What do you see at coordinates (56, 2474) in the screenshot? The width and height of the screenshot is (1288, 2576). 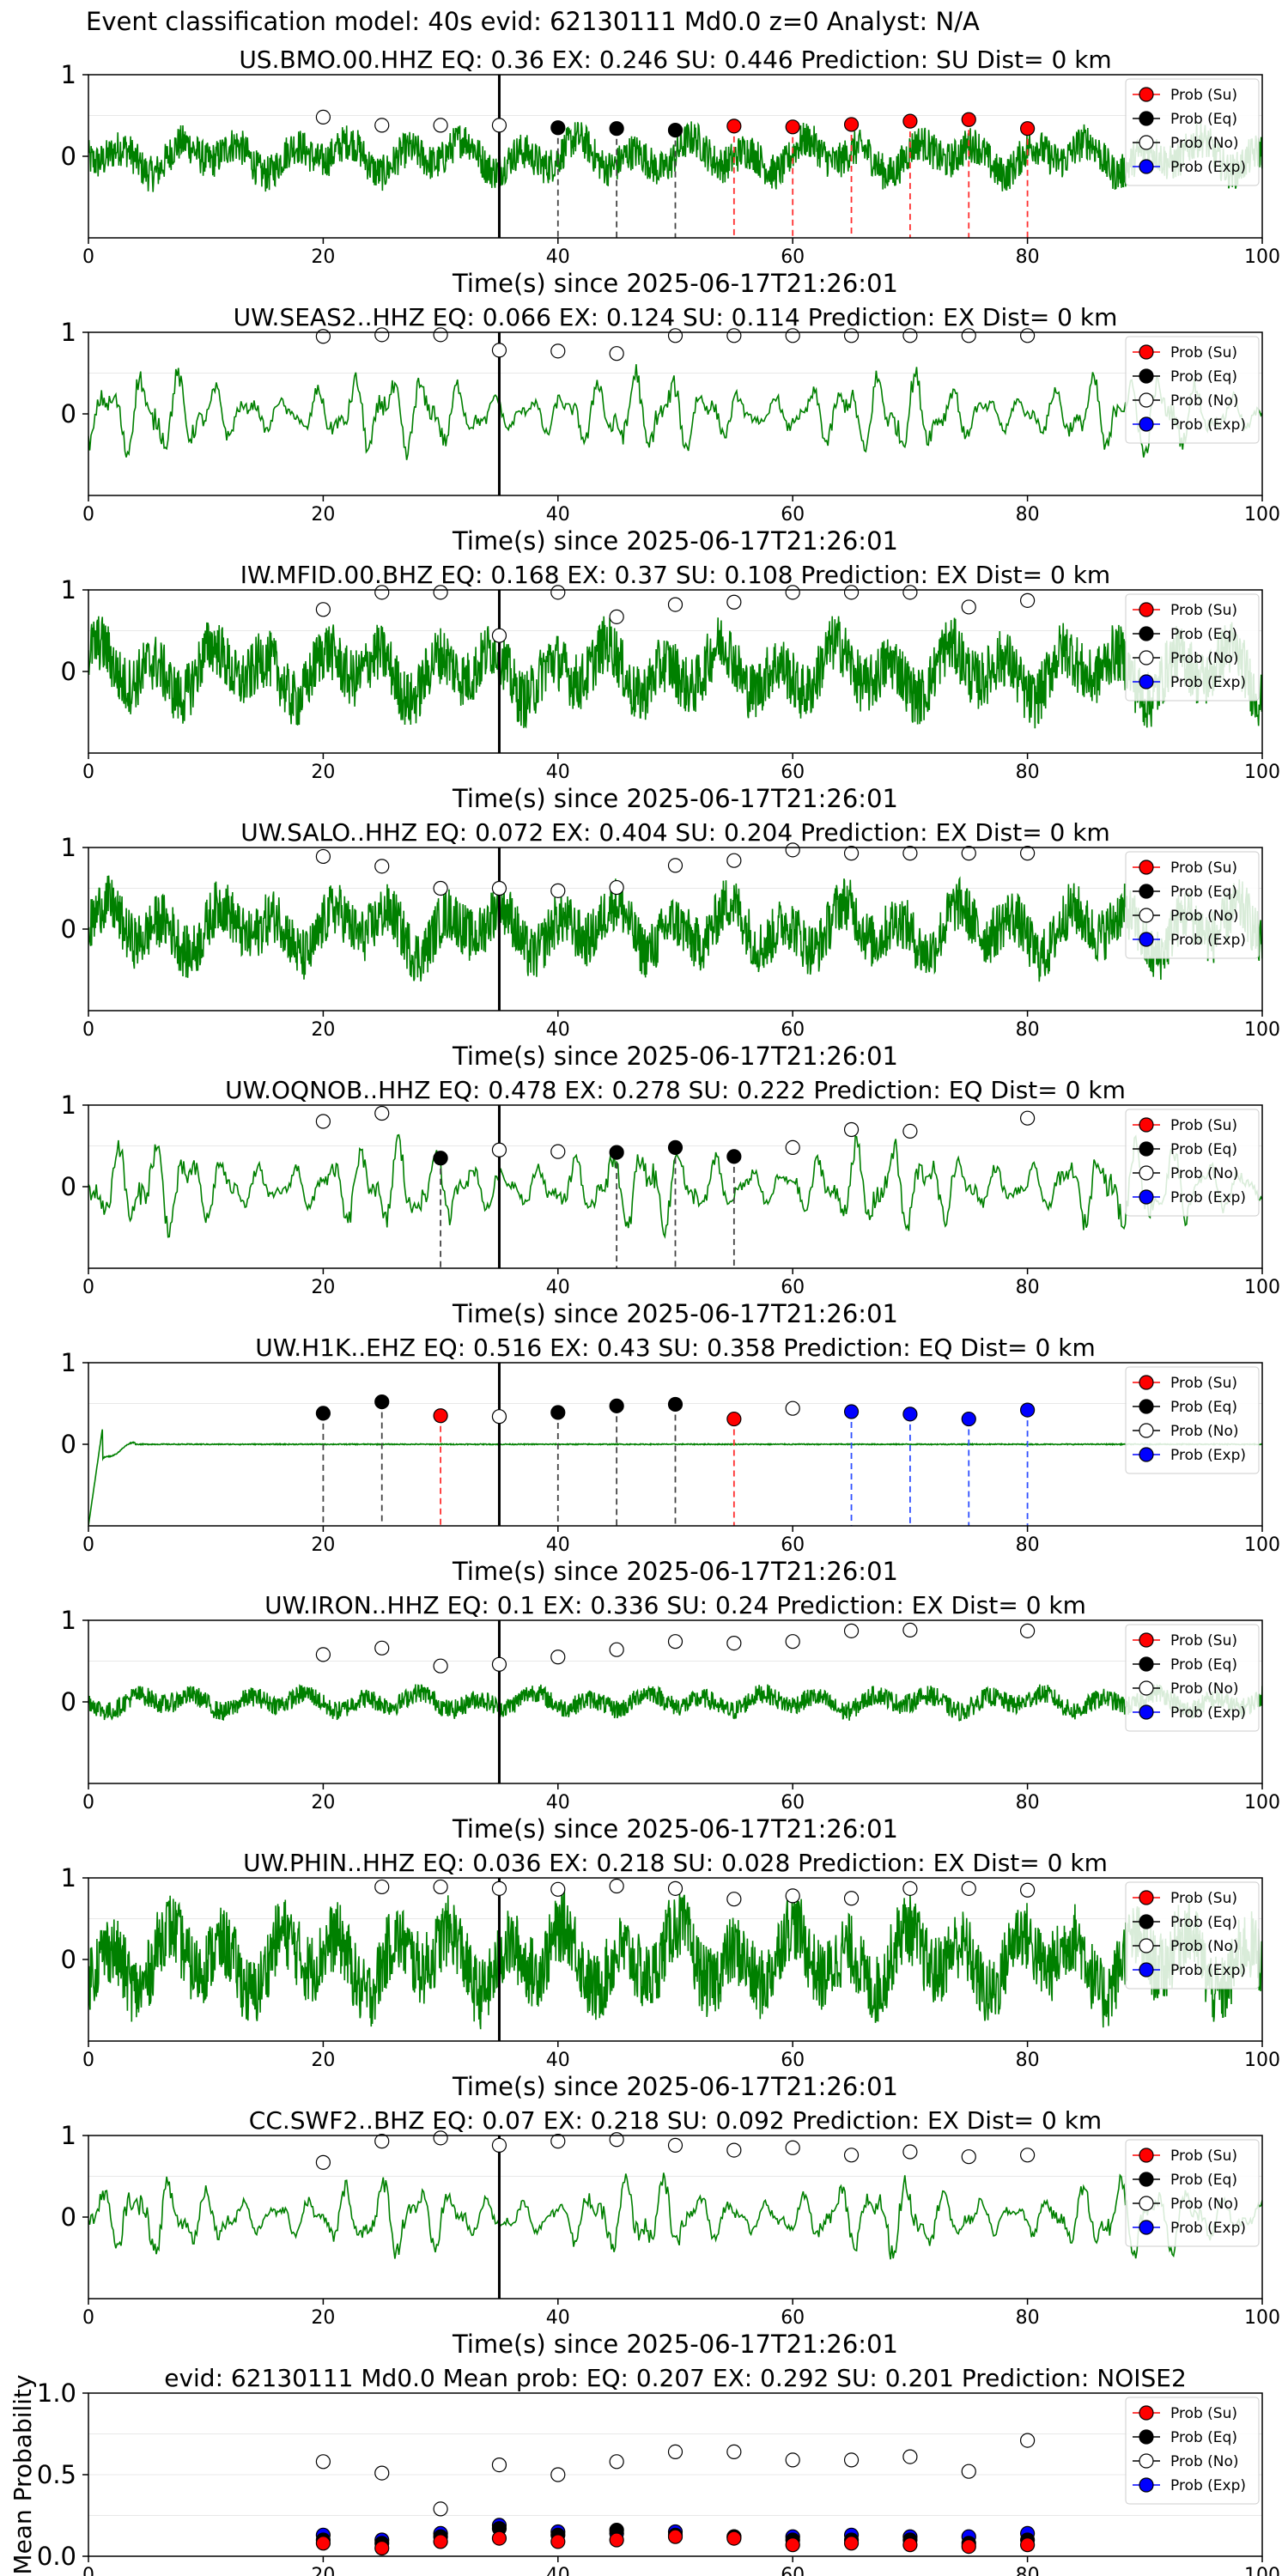 I see `y-tick-label: 0.5` at bounding box center [56, 2474].